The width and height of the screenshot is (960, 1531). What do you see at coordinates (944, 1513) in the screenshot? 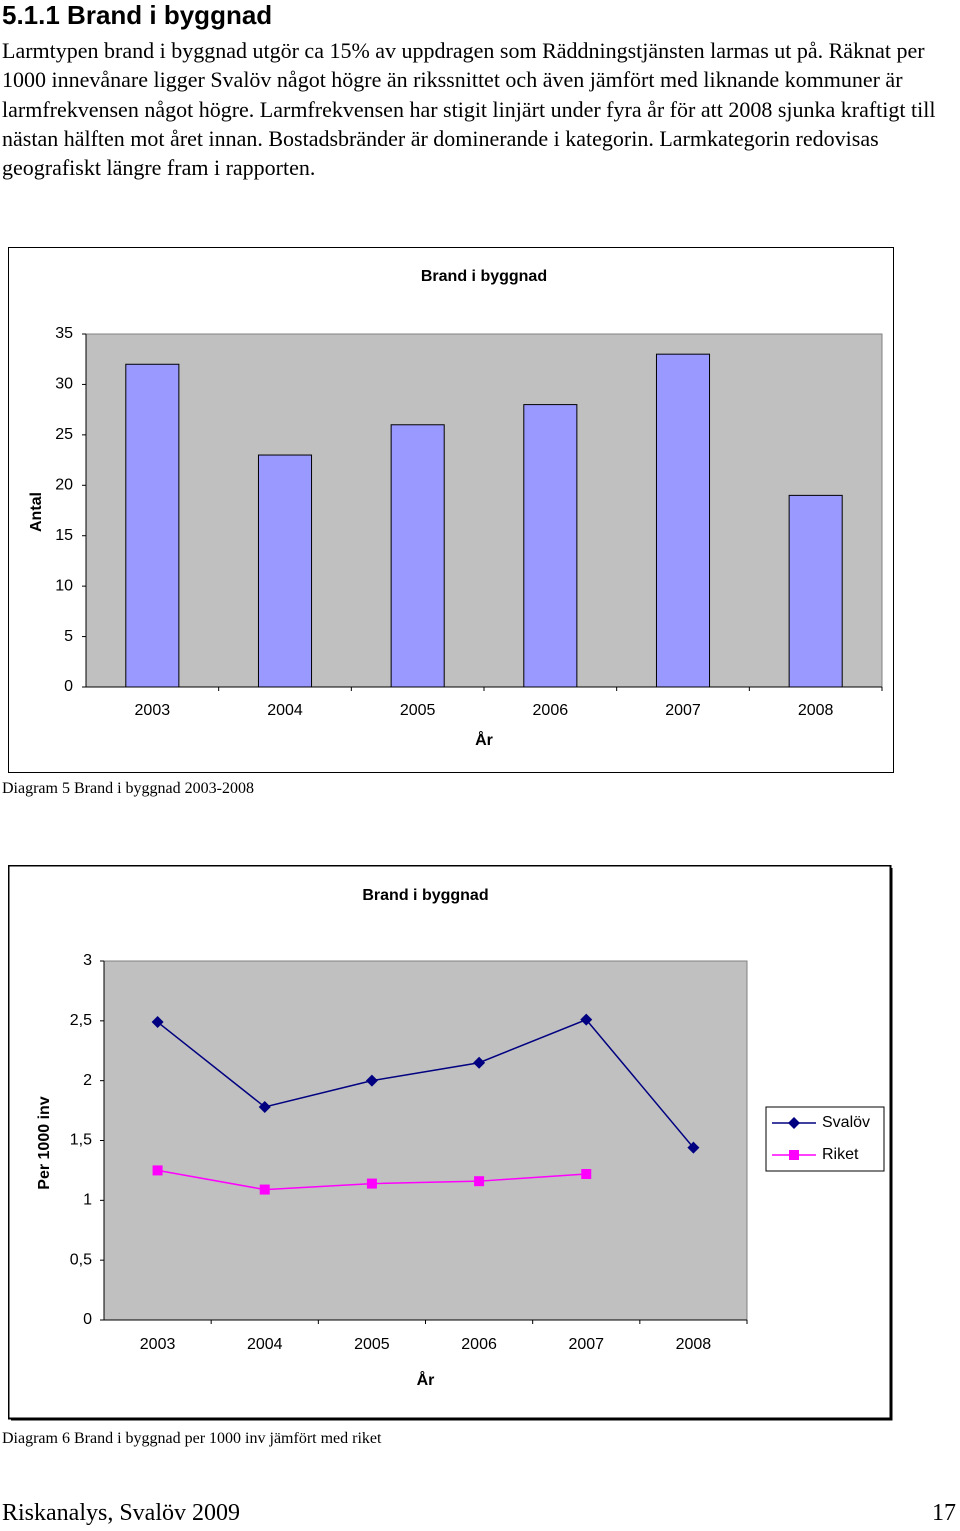
I see `page-number: 17` at bounding box center [944, 1513].